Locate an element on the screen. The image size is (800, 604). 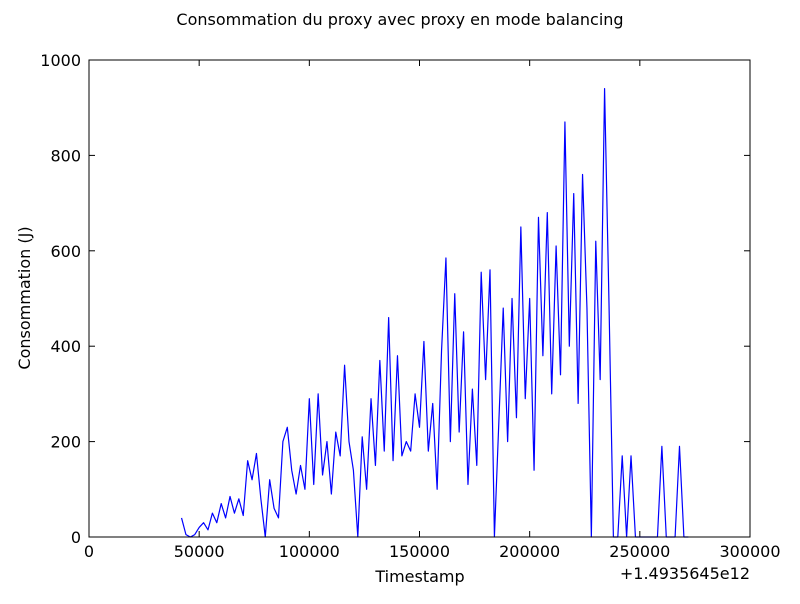
x-tick-label: 0 is located at coordinates (89, 551).